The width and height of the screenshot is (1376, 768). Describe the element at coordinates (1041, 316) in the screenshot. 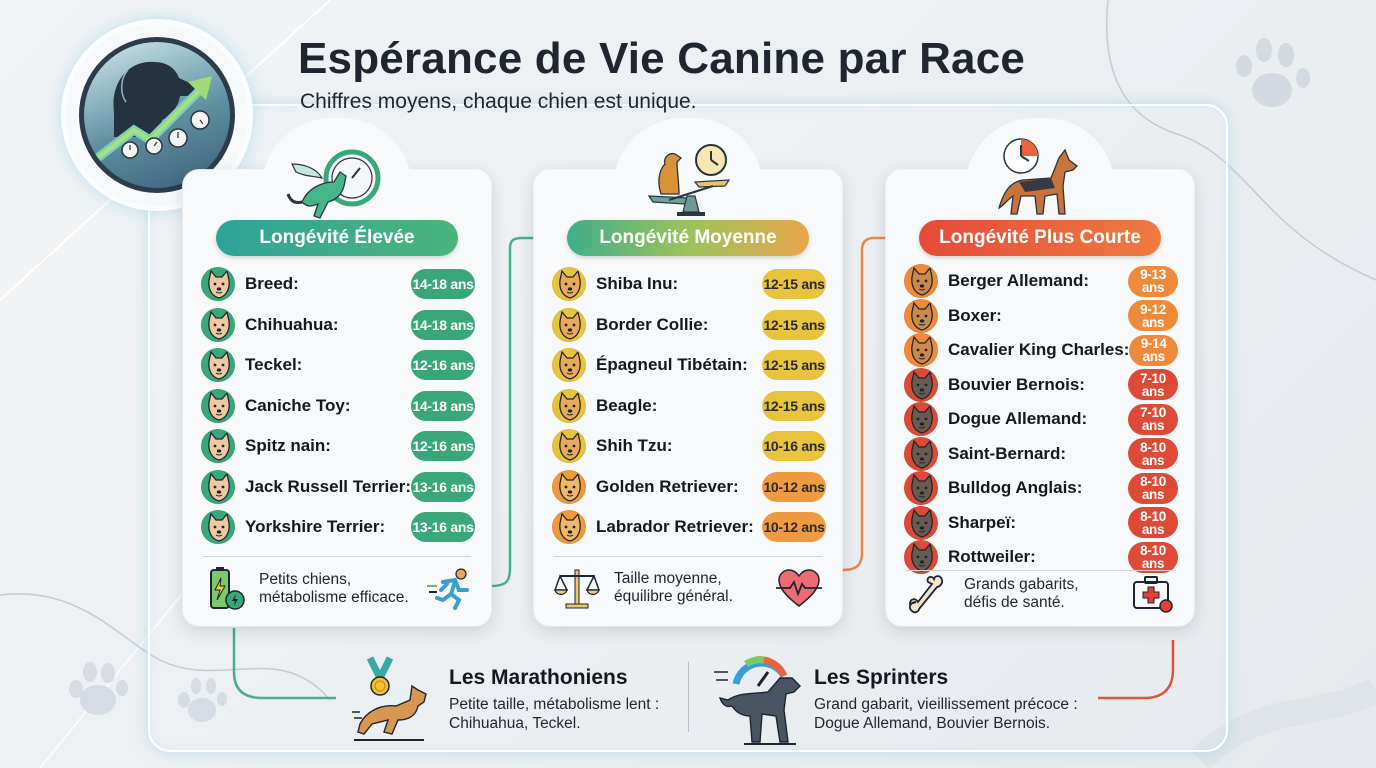

I see `breed-row: Boxer: 9-12 ans` at that location.